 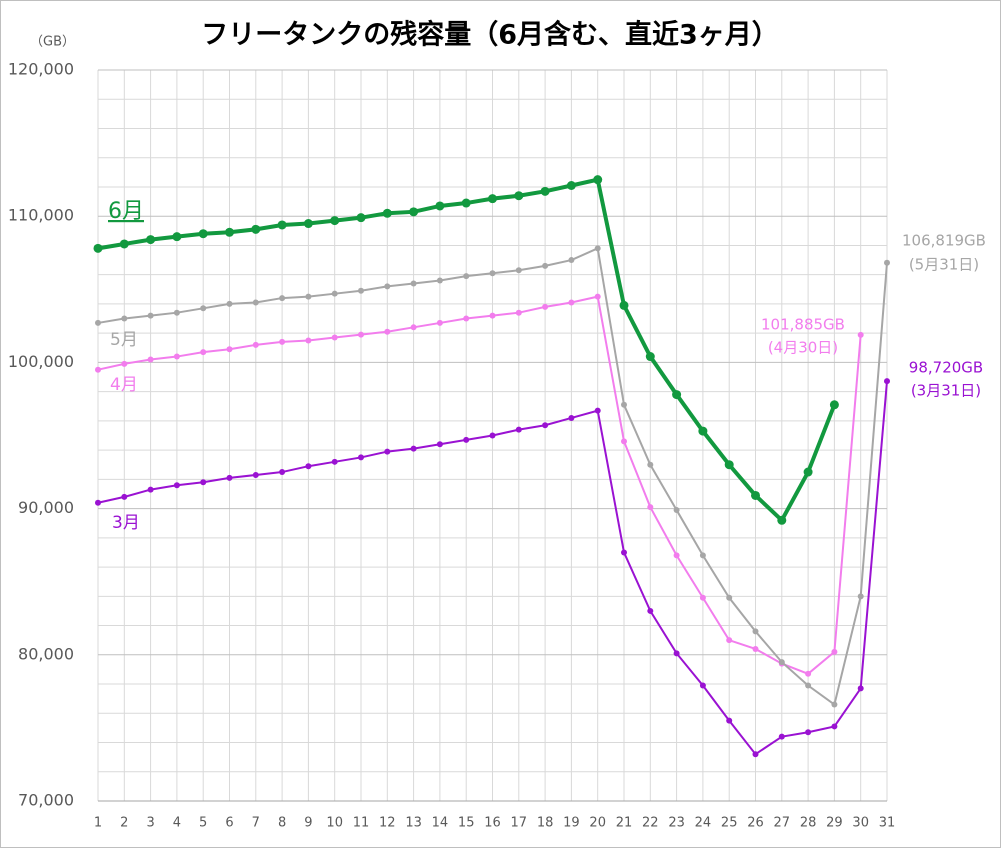 What do you see at coordinates (490, 35) in the screenshot?
I see `chart-title: フリータンクの残容量（6月含む、直近3ヶ月）` at bounding box center [490, 35].